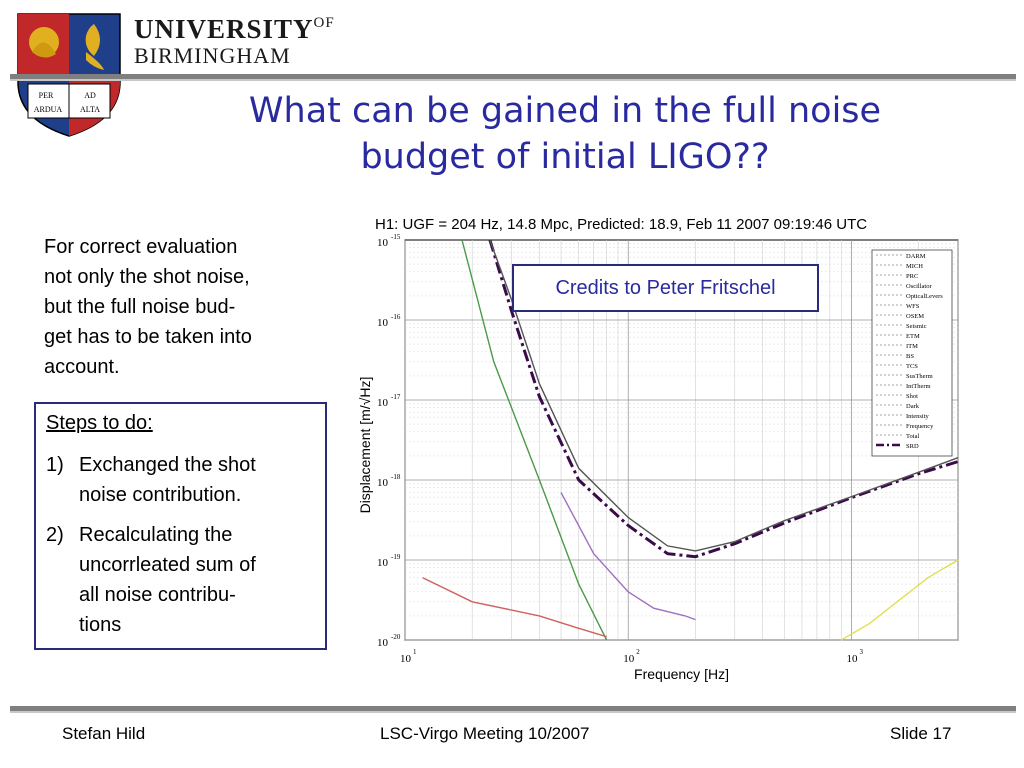 The height and width of the screenshot is (768, 1024). Describe the element at coordinates (920, 426) in the screenshot. I see `legend-entry: Frequency` at that location.